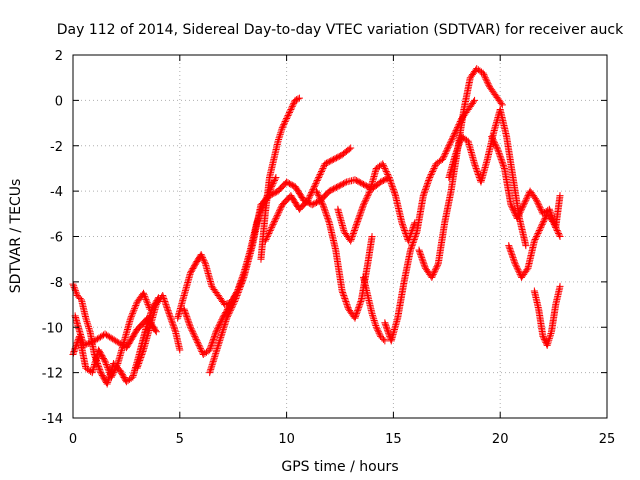 The height and width of the screenshot is (480, 640). Describe the element at coordinates (180, 439) in the screenshot. I see `x-tick-label: 5` at that location.